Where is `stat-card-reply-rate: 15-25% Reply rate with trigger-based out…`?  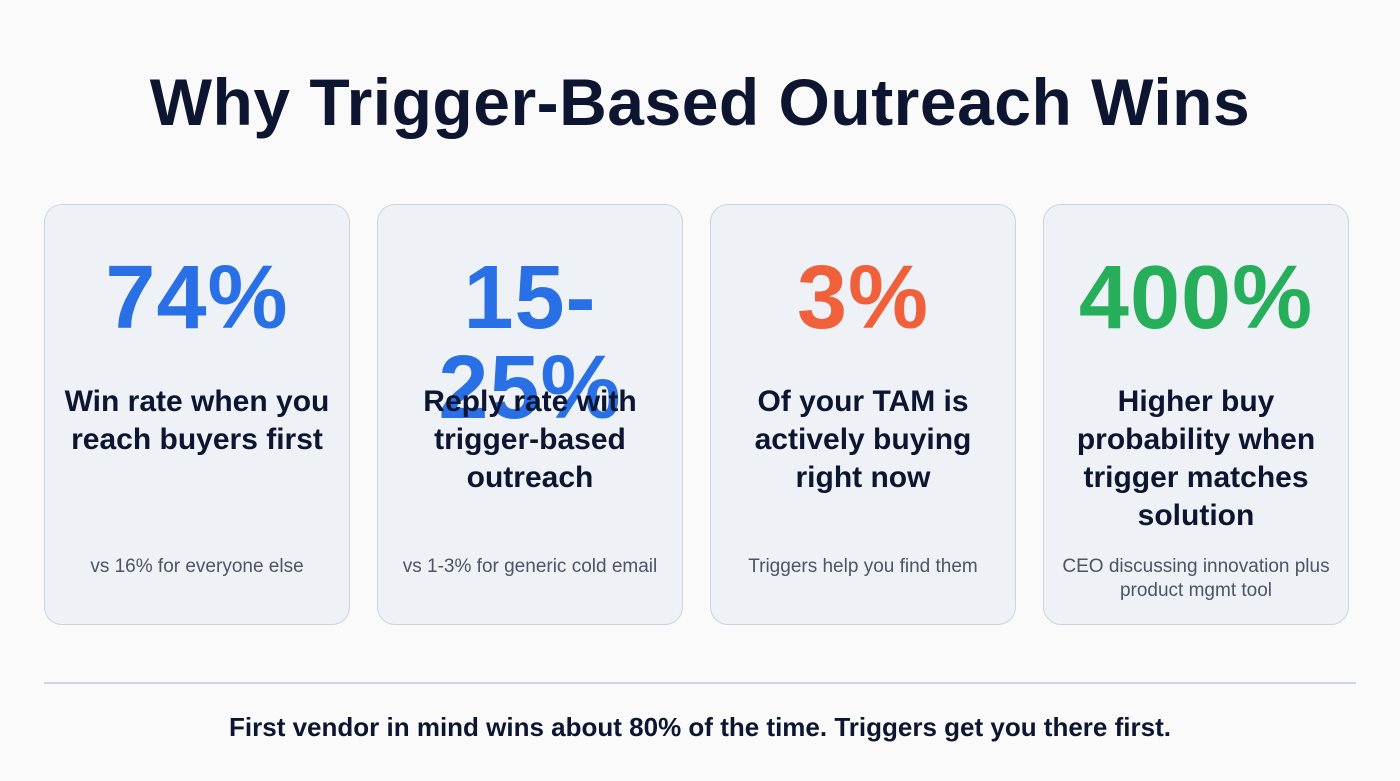
stat-card-reply-rate: 15-25% Reply rate with trigger-based out… is located at coordinates (530, 414).